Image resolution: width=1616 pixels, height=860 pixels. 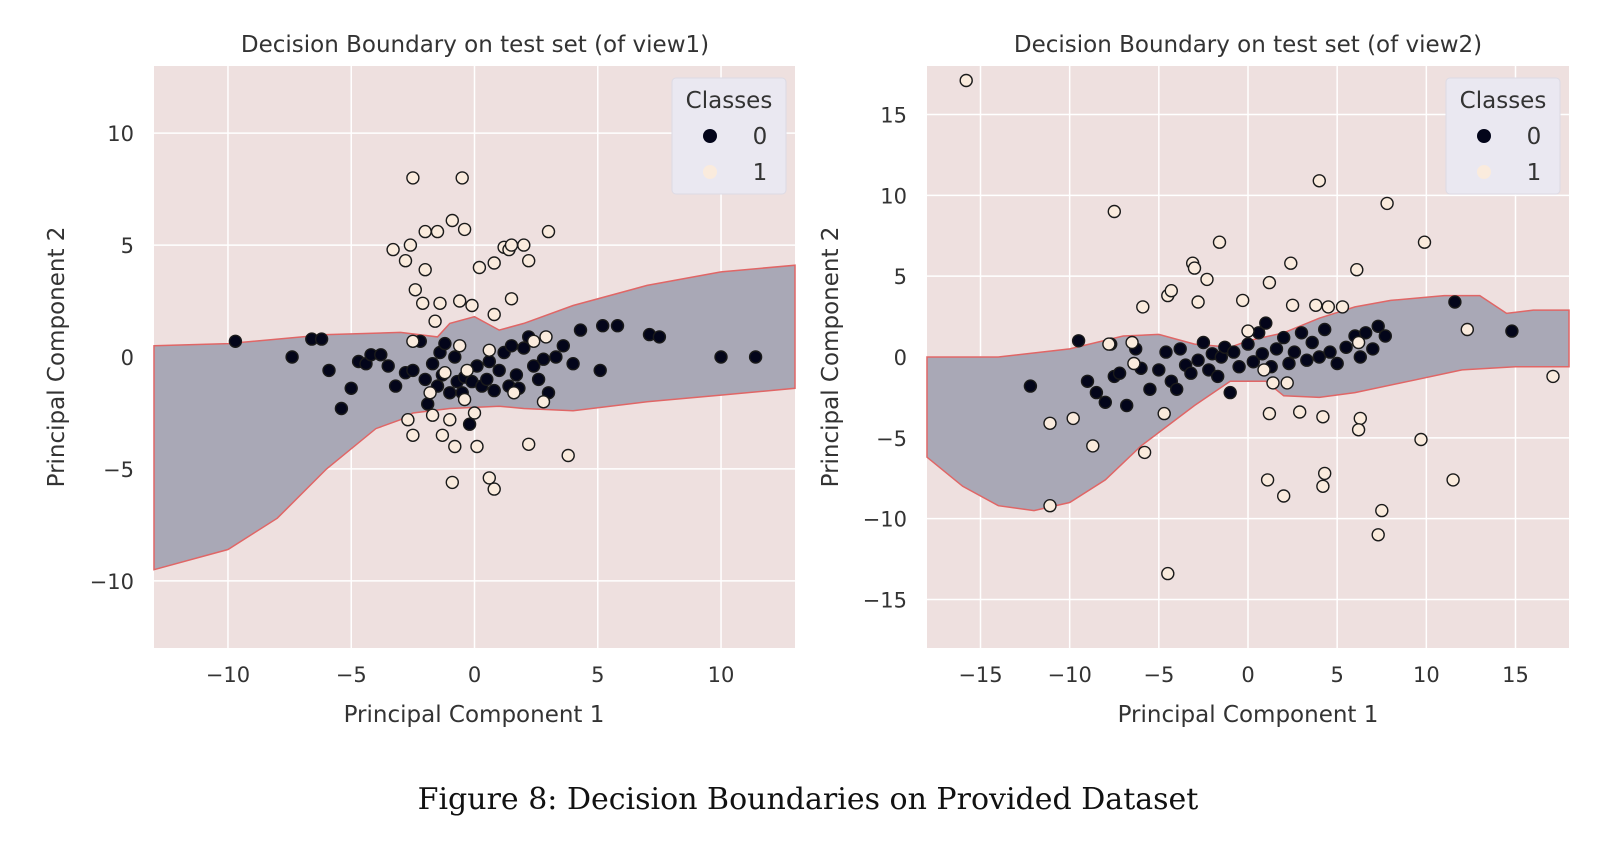 I want to click on x-tick-label-view2-6: 15, so click(x=1515, y=675).